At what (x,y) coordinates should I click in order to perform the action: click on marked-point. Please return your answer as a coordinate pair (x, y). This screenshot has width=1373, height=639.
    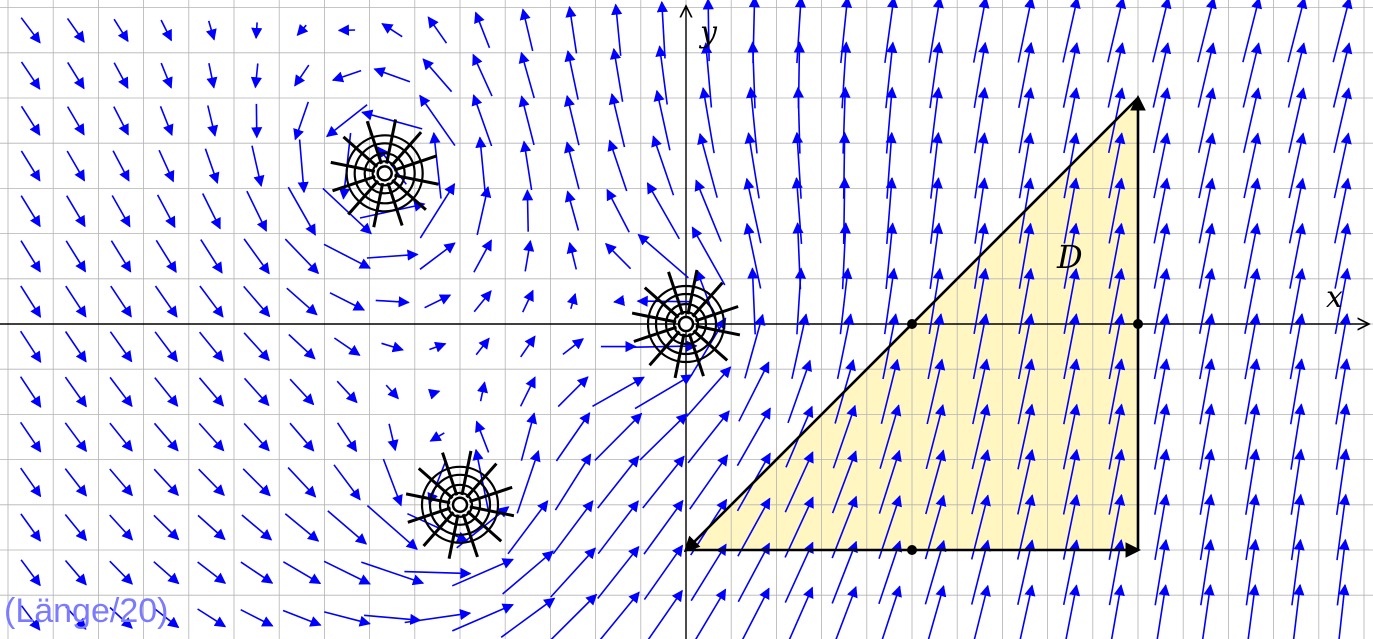
    Looking at the image, I should click on (912, 550).